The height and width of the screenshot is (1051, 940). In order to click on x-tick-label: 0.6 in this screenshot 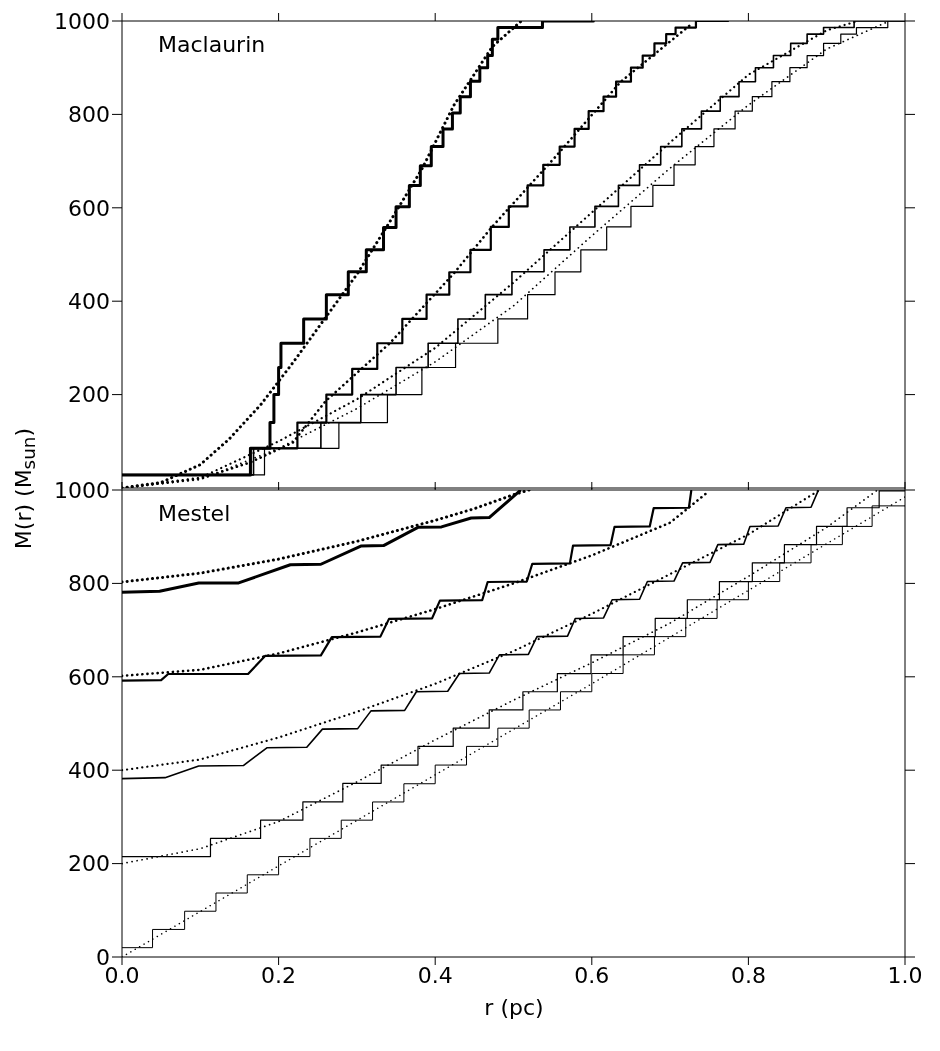, I will do `click(592, 975)`.